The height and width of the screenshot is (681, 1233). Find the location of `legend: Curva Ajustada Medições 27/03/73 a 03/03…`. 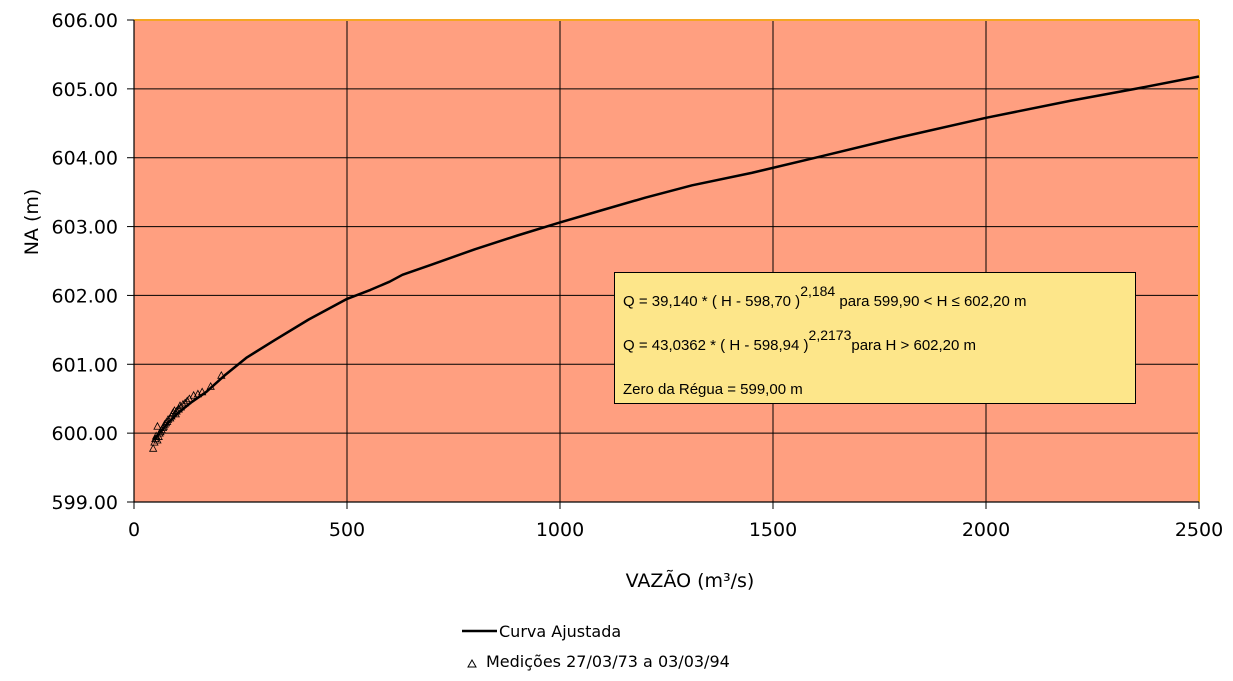

legend: Curva Ajustada Medições 27/03/73 a 03/03… is located at coordinates (596, 646).